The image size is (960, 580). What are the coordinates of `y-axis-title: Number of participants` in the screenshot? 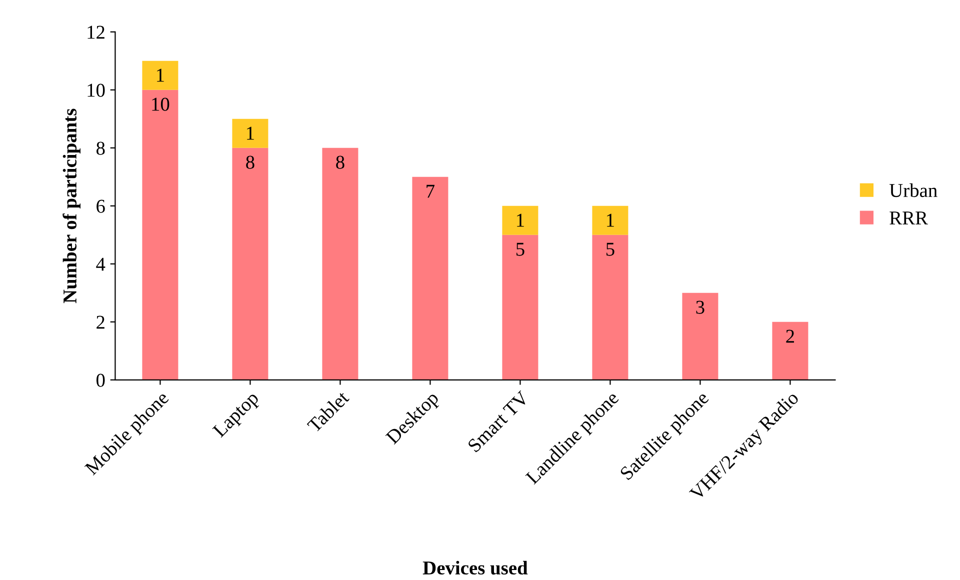 It's located at (71, 206).